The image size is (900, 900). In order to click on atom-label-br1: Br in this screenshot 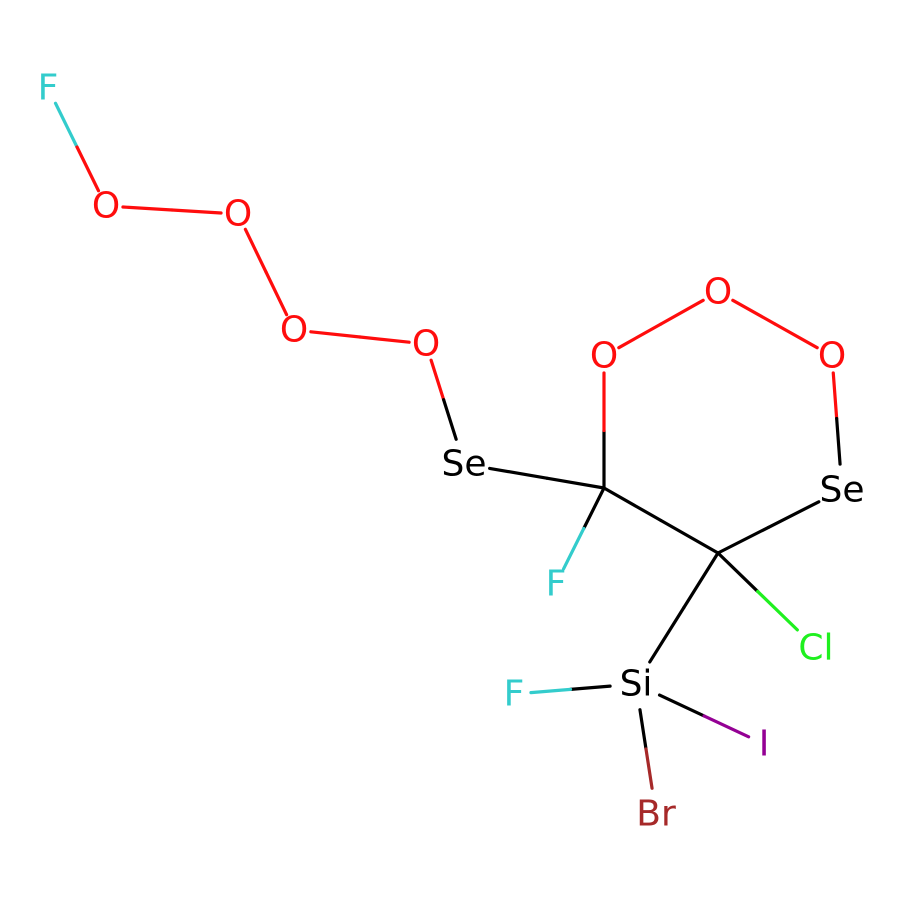, I will do `click(656, 814)`.